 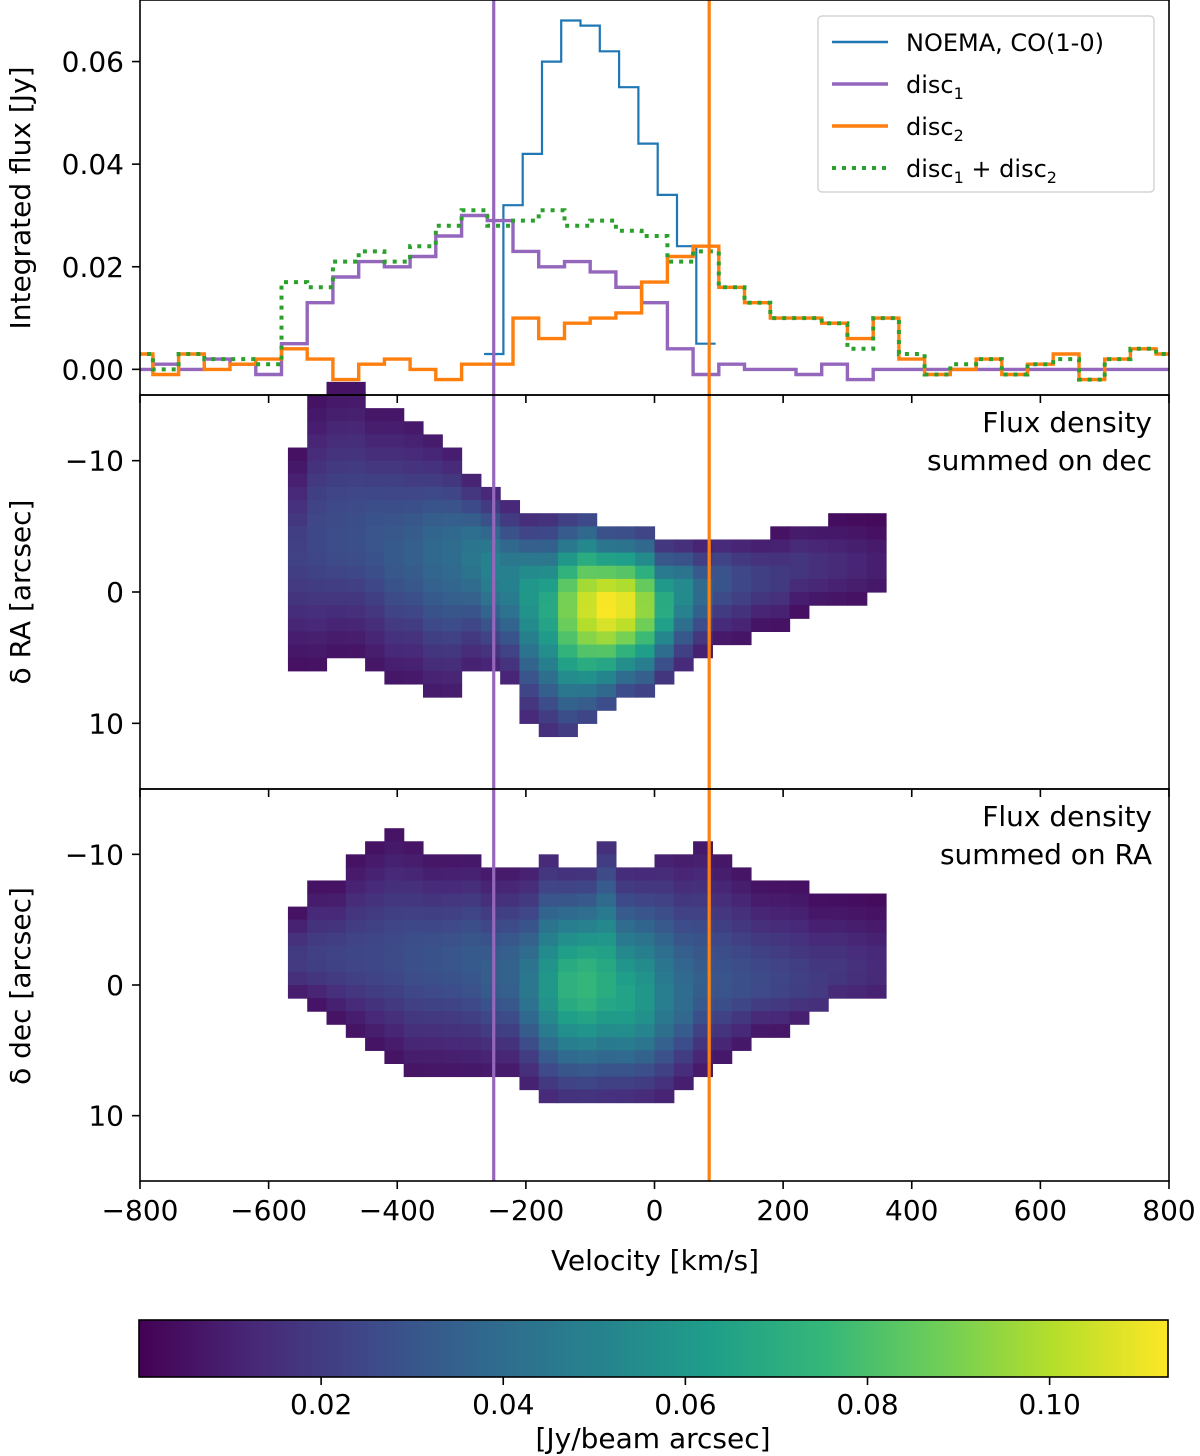 I want to click on series-line-disc2, so click(x=654, y=313).